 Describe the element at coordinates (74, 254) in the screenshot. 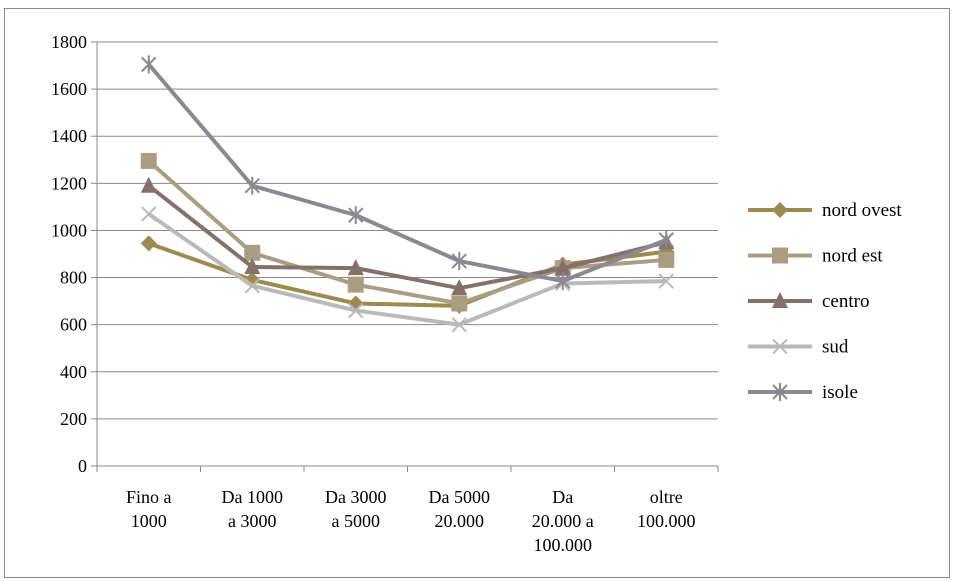

I see `y-axis-ticks: 0 200 400 600 800 1000 1200 1400 1600 1800` at that location.